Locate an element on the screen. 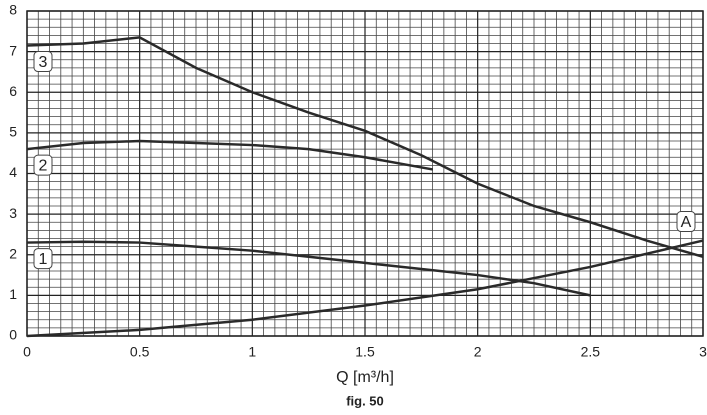  x-tick-label: 2.5 is located at coordinates (591, 352).